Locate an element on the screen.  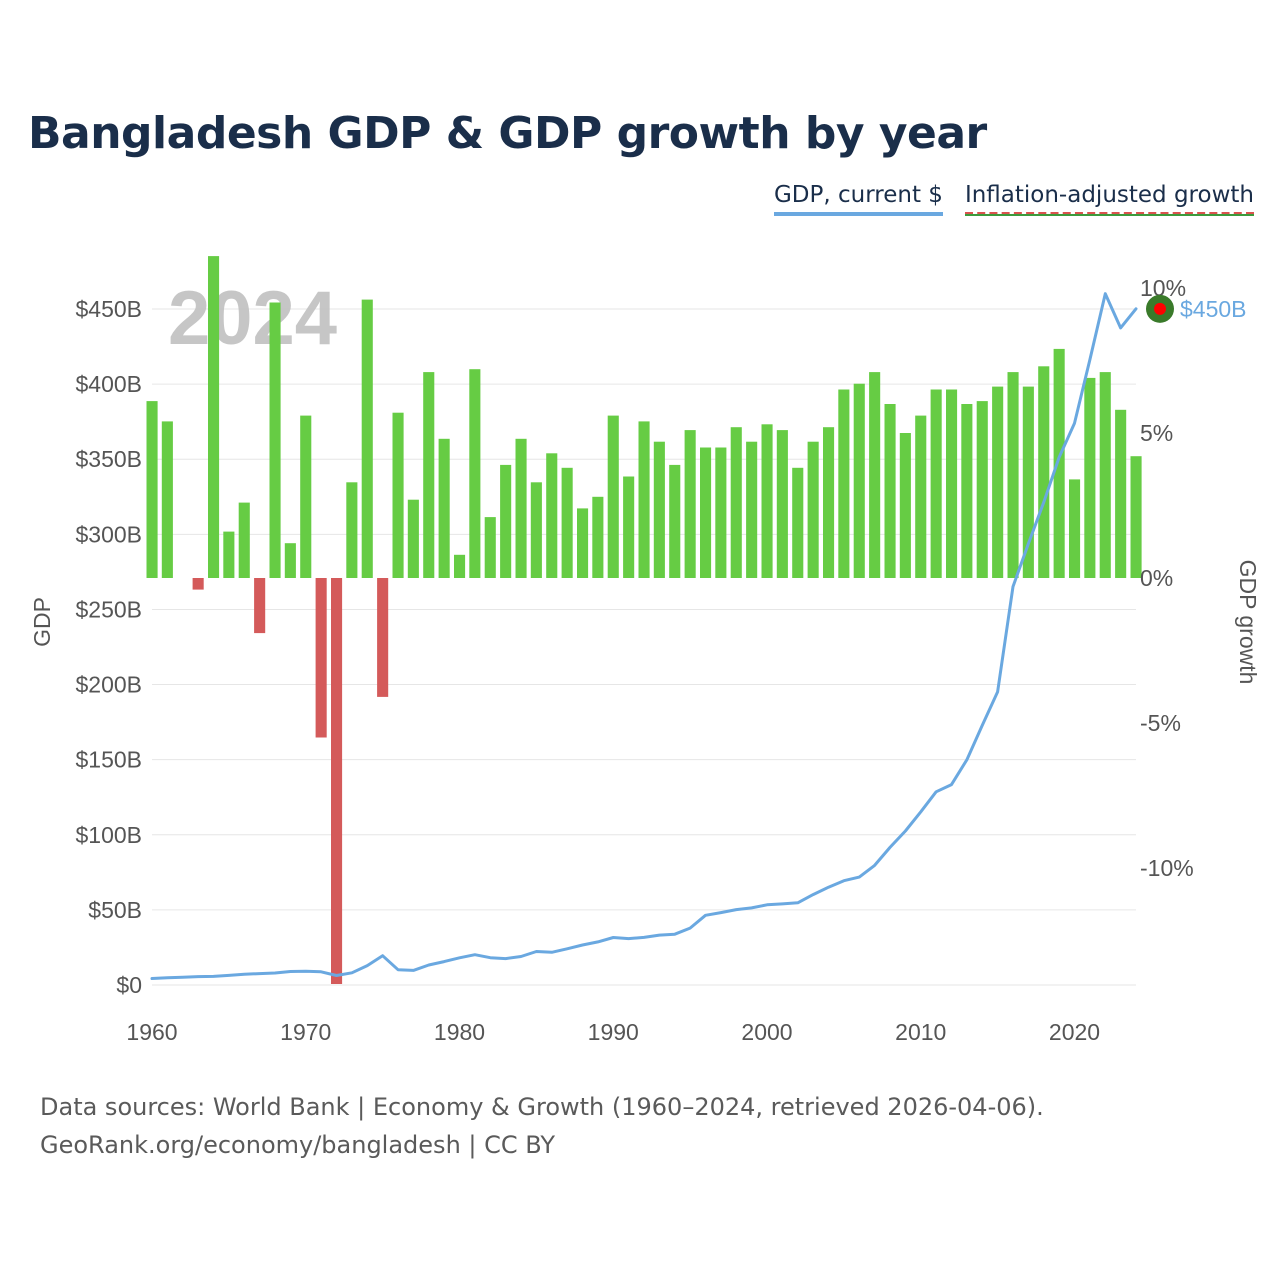
x-tick-label: 2020 is located at coordinates (1074, 1032).